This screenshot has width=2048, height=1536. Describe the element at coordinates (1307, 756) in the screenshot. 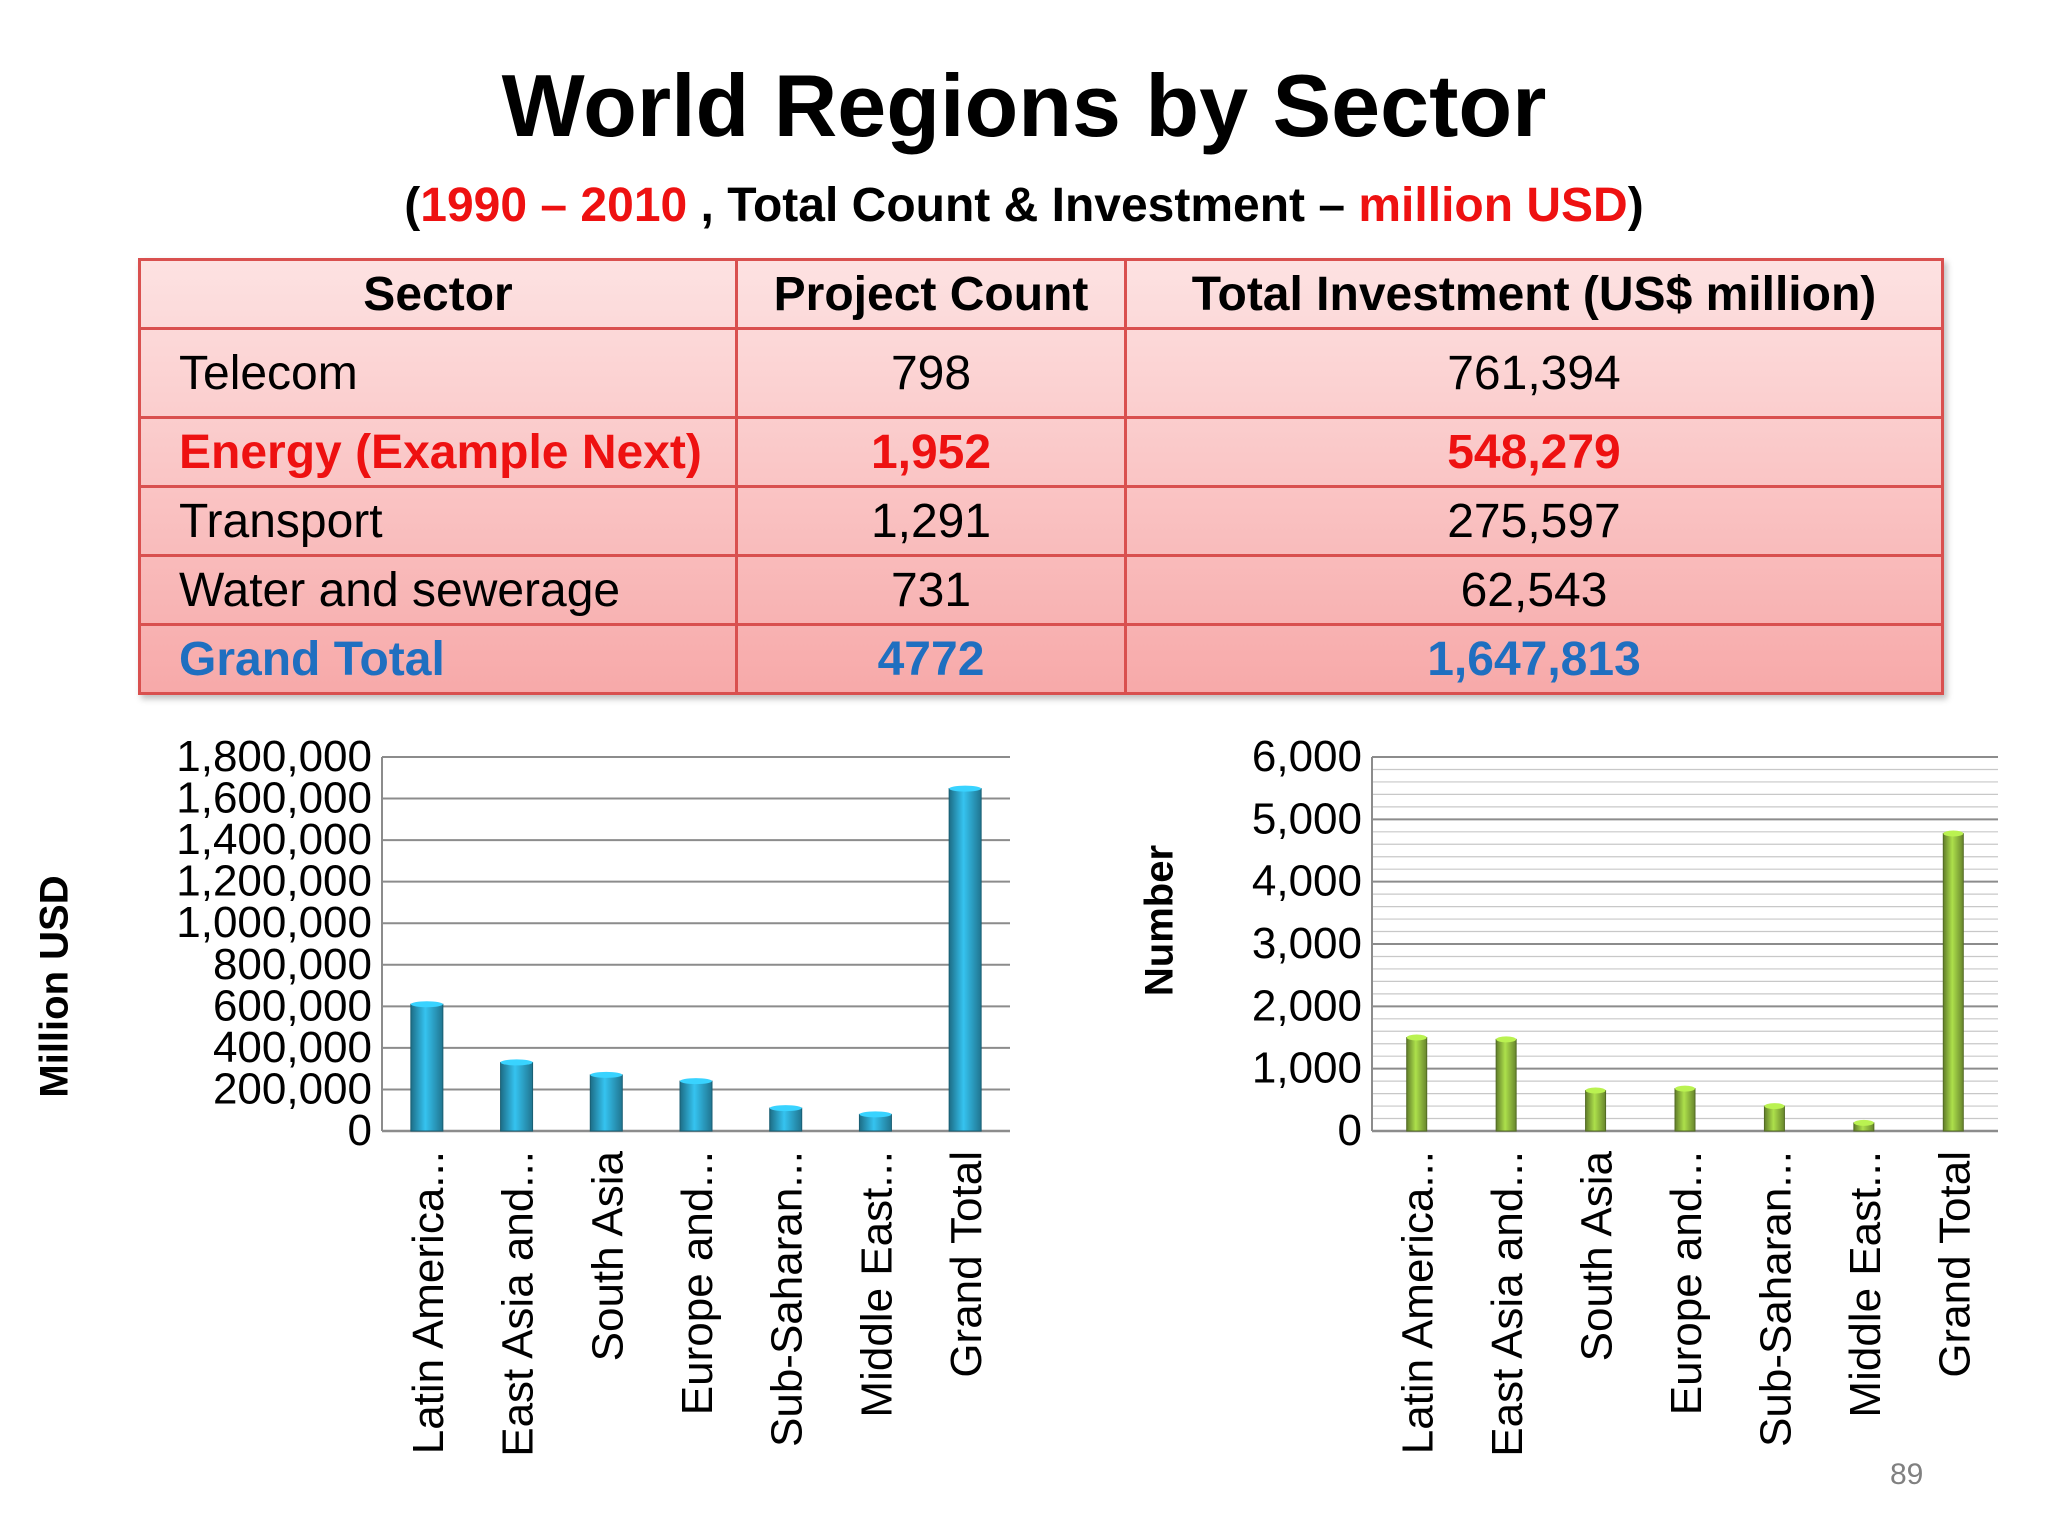

I see `y-tick-label: 6,000` at that location.